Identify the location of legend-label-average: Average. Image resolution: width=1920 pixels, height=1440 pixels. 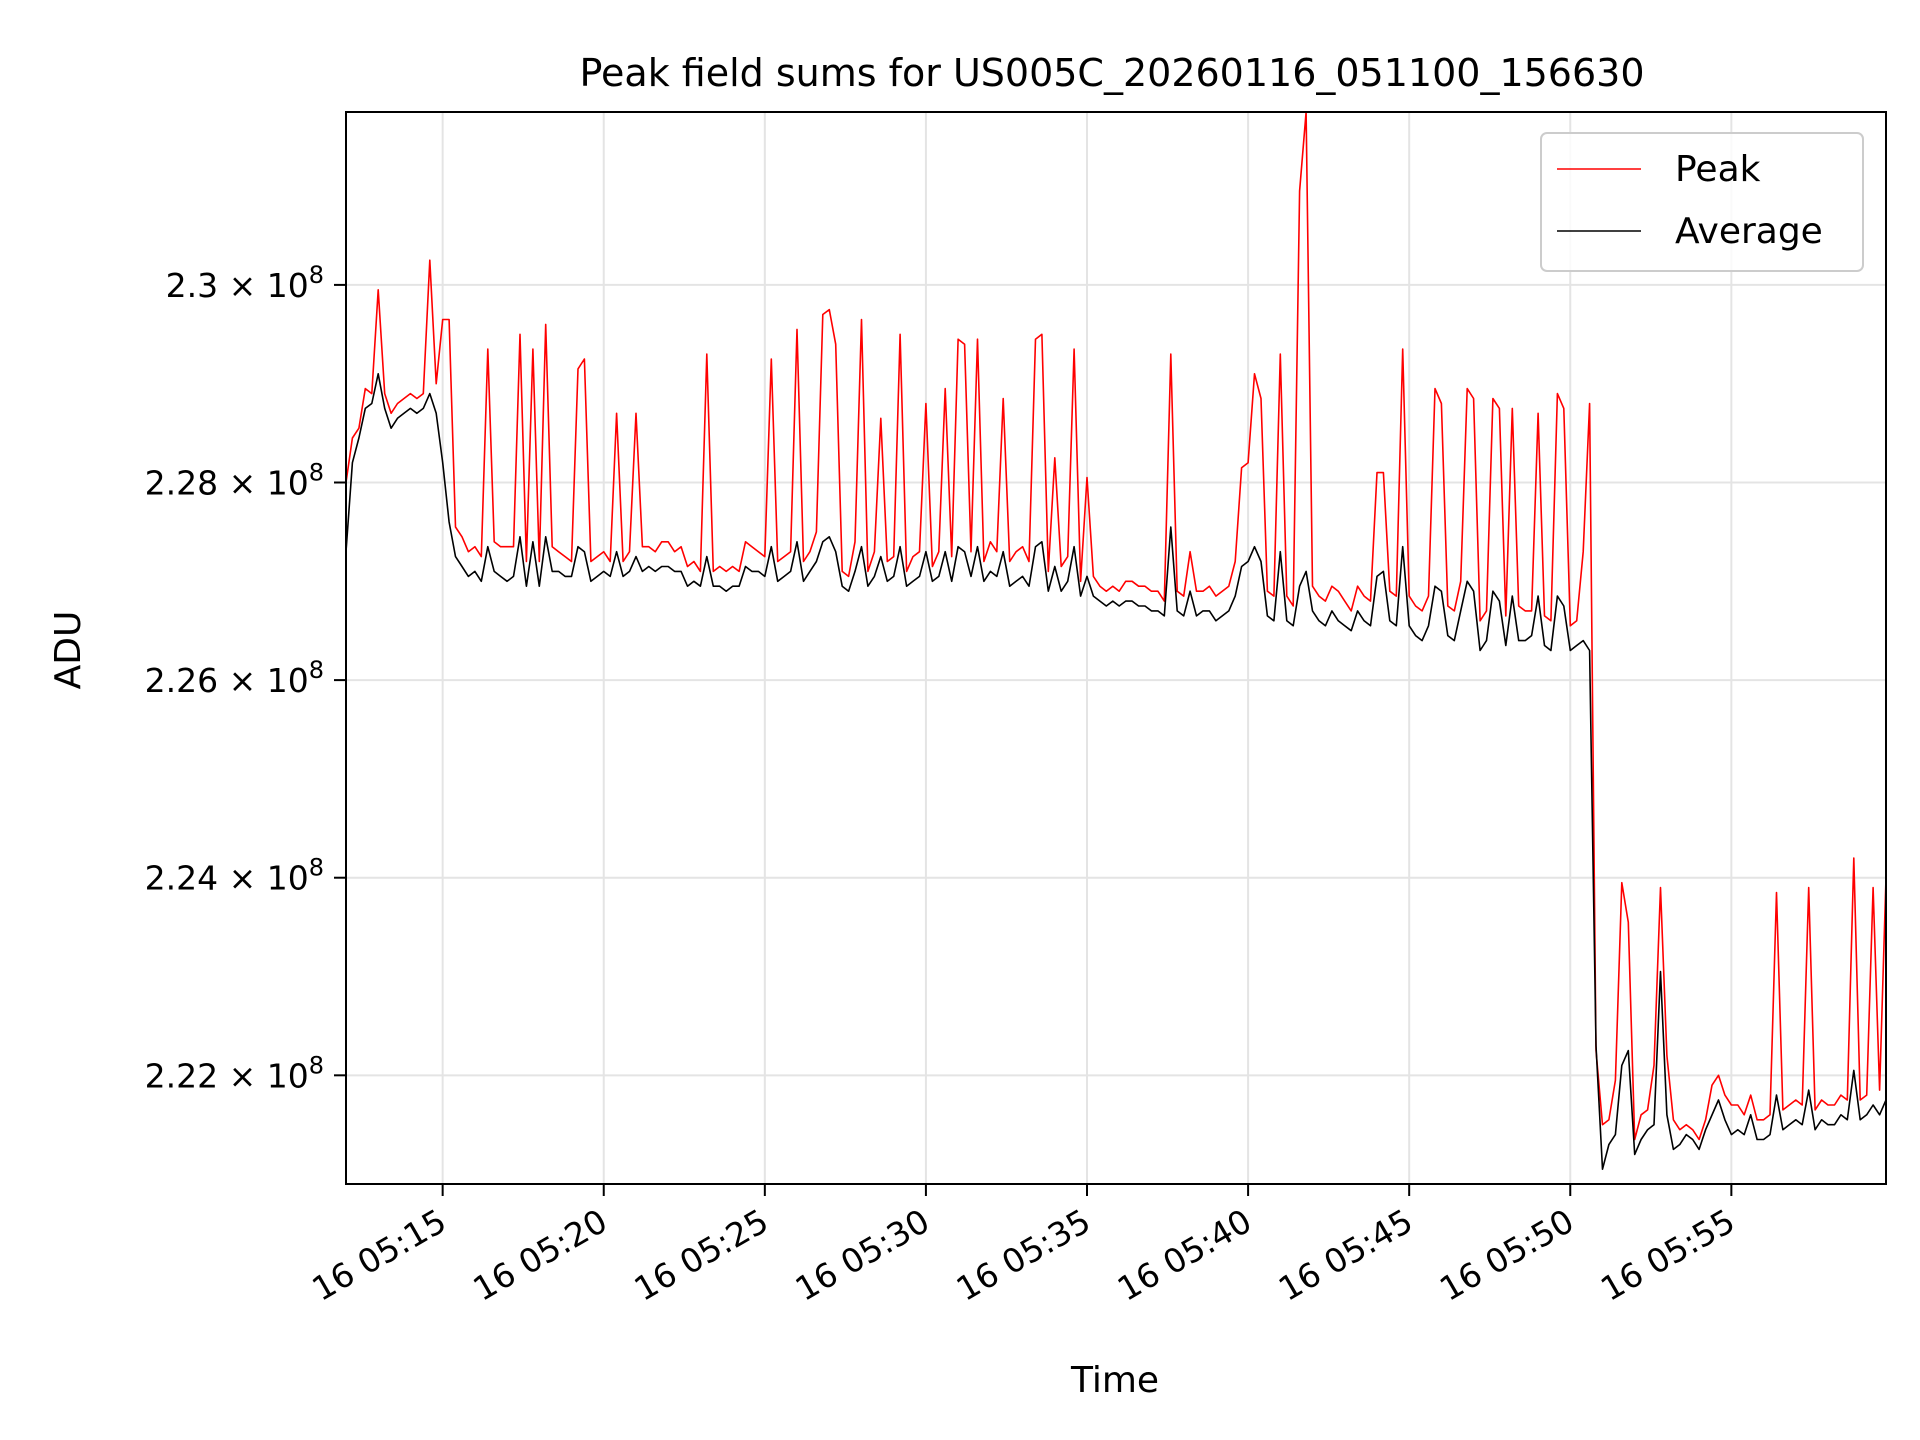
(1749, 231).